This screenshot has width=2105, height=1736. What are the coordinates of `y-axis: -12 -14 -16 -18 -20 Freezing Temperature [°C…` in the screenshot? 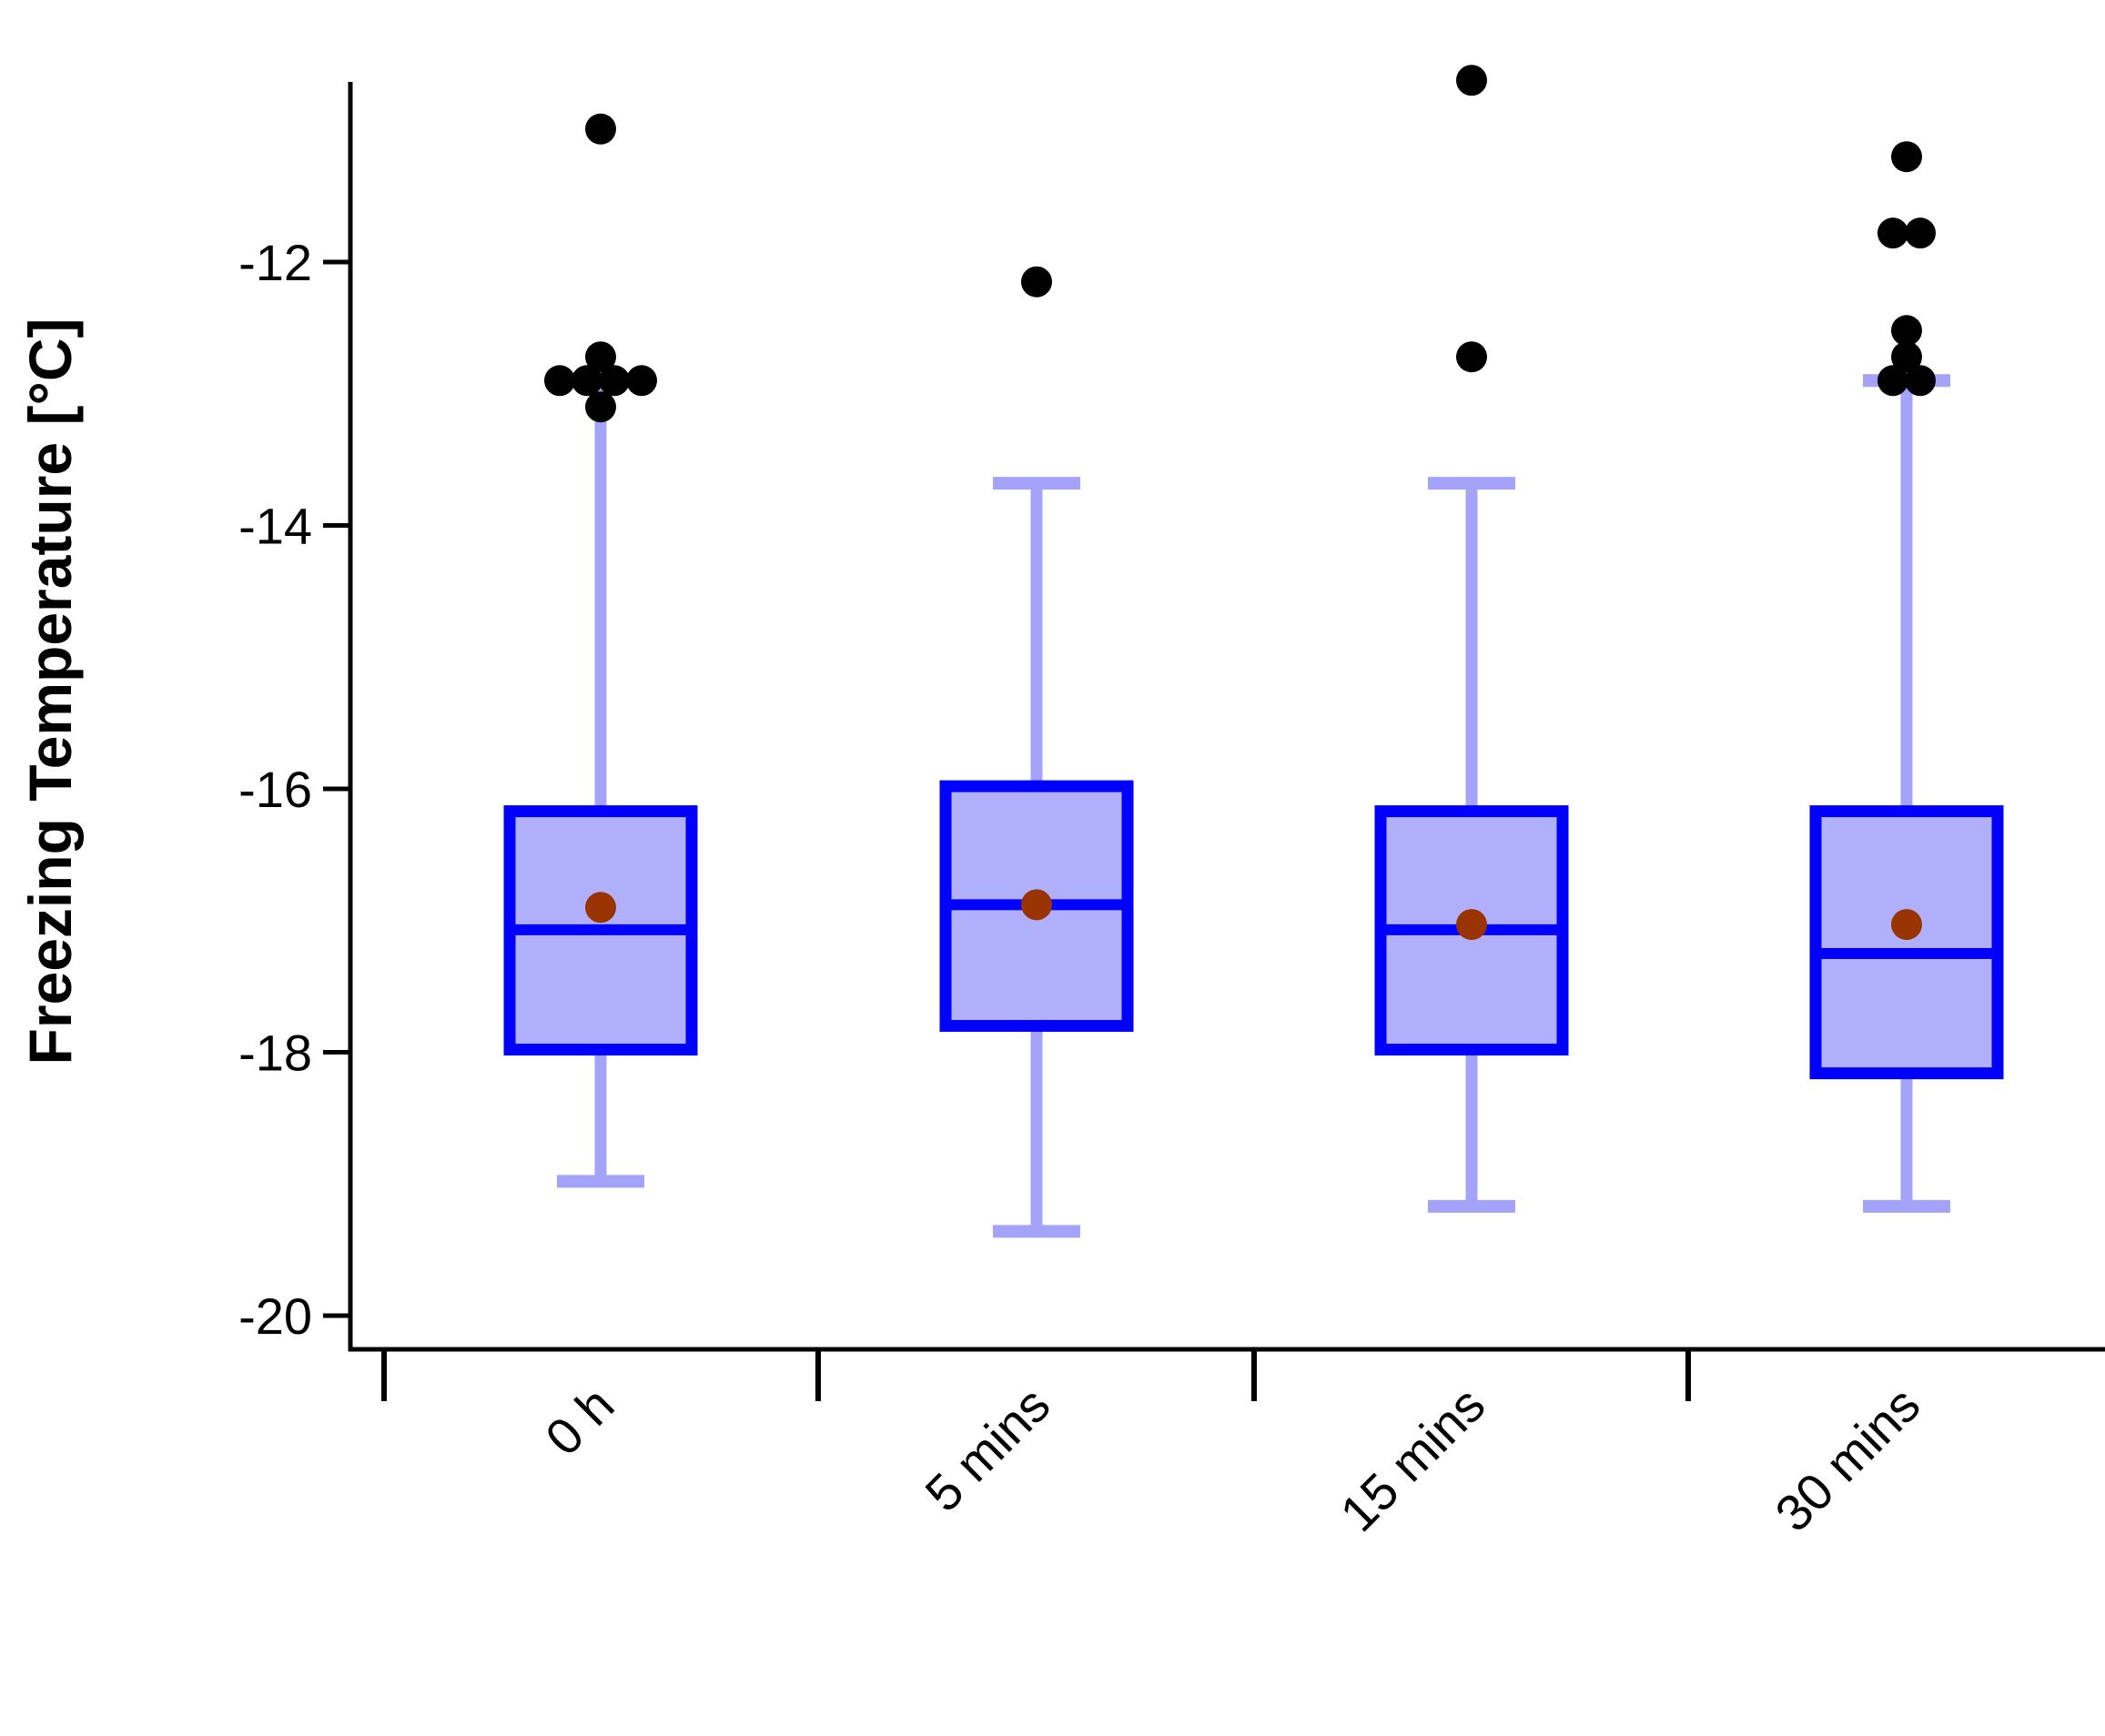 It's located at (184, 717).